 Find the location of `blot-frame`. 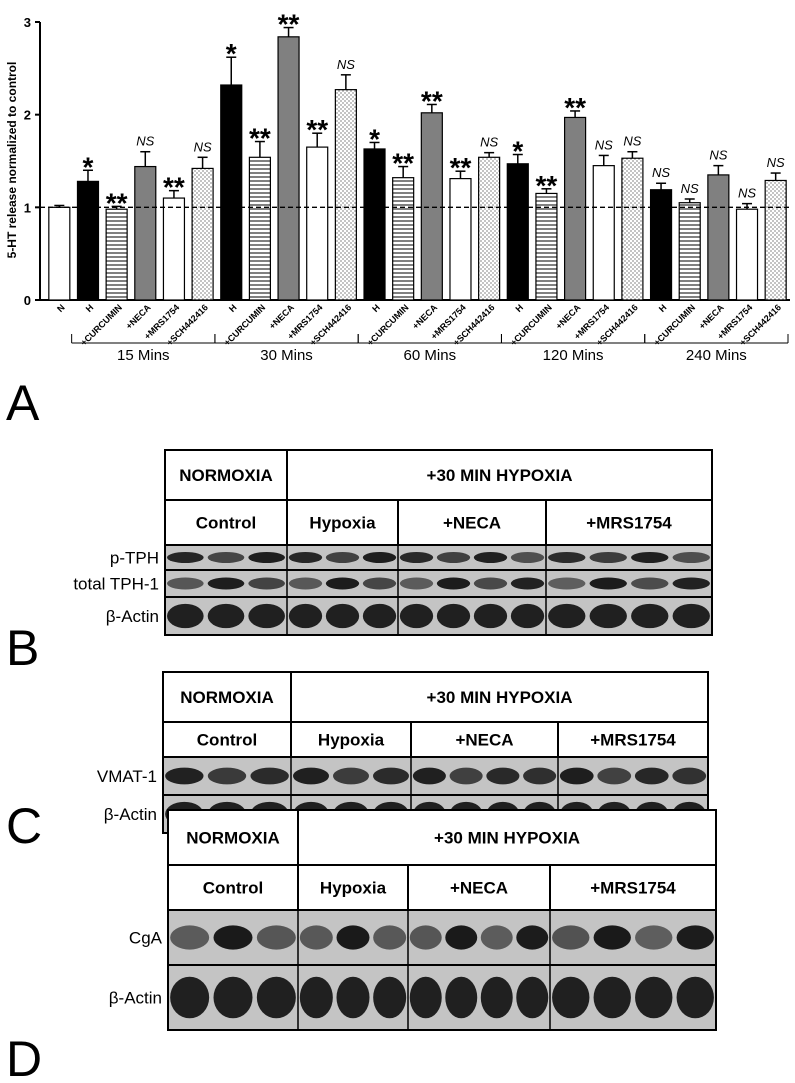

blot-frame is located at coordinates (442, 997).